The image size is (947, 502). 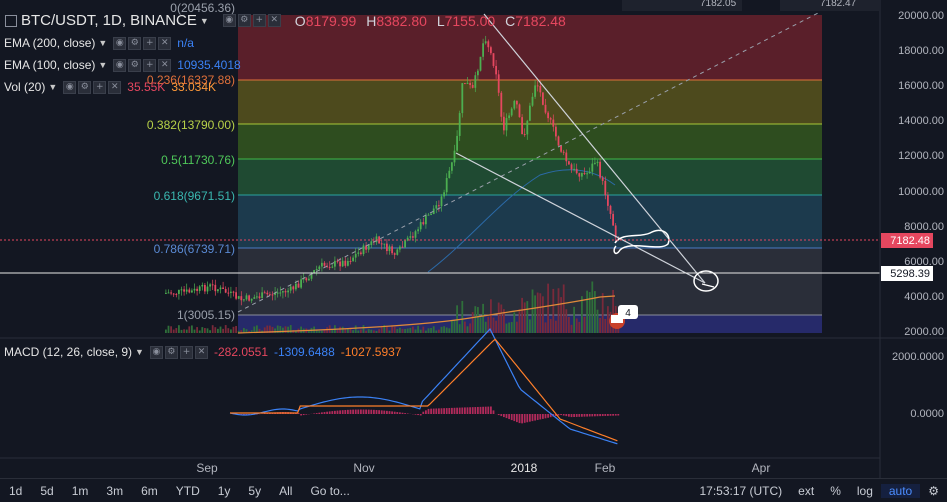 I want to click on timeframe-5y: 5y, so click(x=254, y=491).